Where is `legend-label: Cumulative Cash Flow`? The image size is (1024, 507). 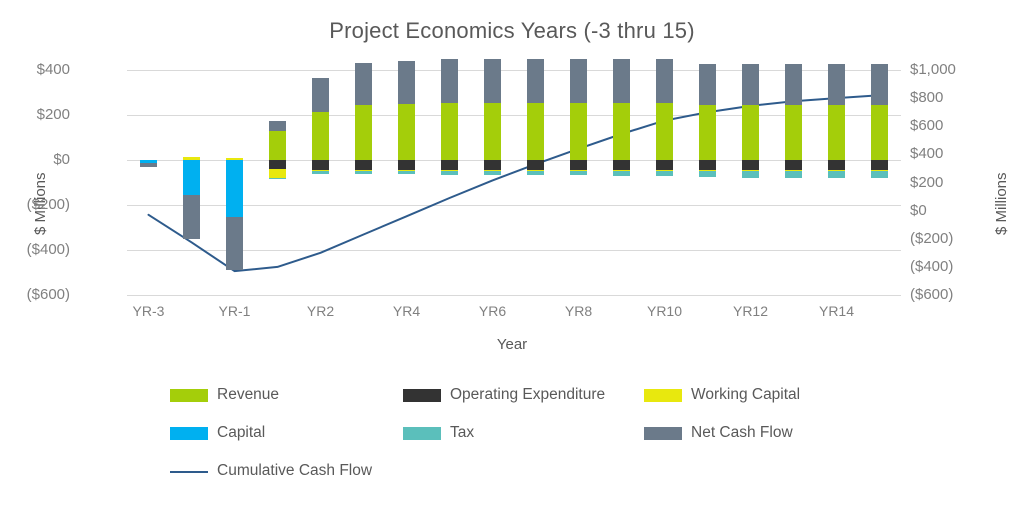
legend-label: Cumulative Cash Flow is located at coordinates (295, 470).